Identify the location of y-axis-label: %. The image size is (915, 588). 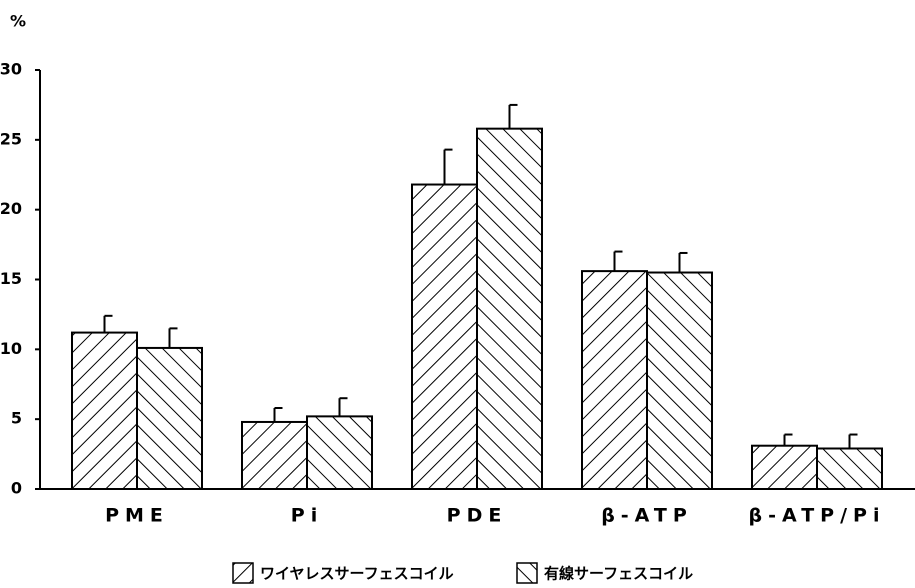
(18, 21).